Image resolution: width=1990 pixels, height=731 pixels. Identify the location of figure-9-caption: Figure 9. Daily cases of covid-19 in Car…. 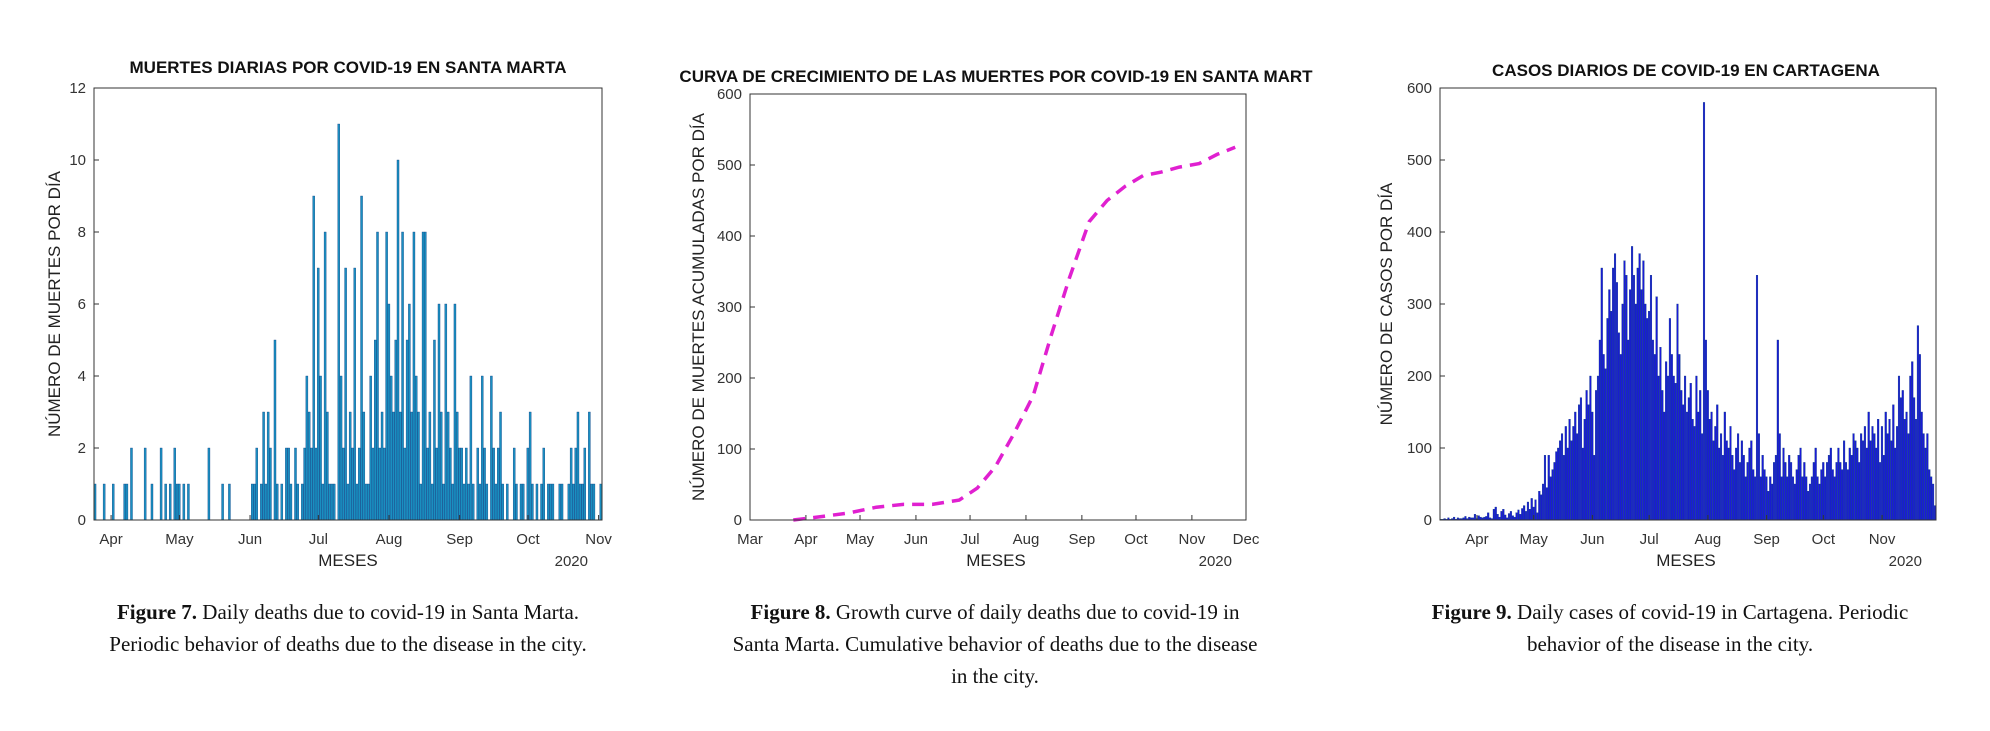
(1670, 628).